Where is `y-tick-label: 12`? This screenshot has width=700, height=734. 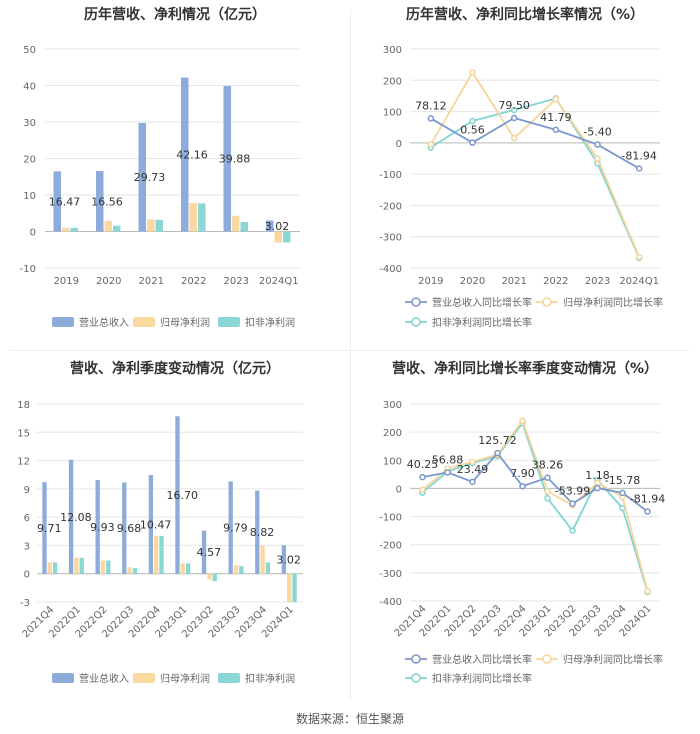 y-tick-label: 12 is located at coordinates (23, 462).